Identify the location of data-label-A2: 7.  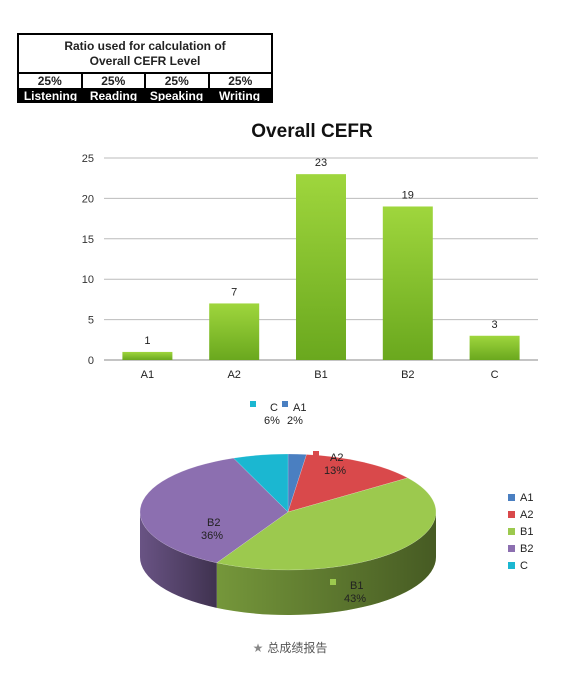
(234, 292).